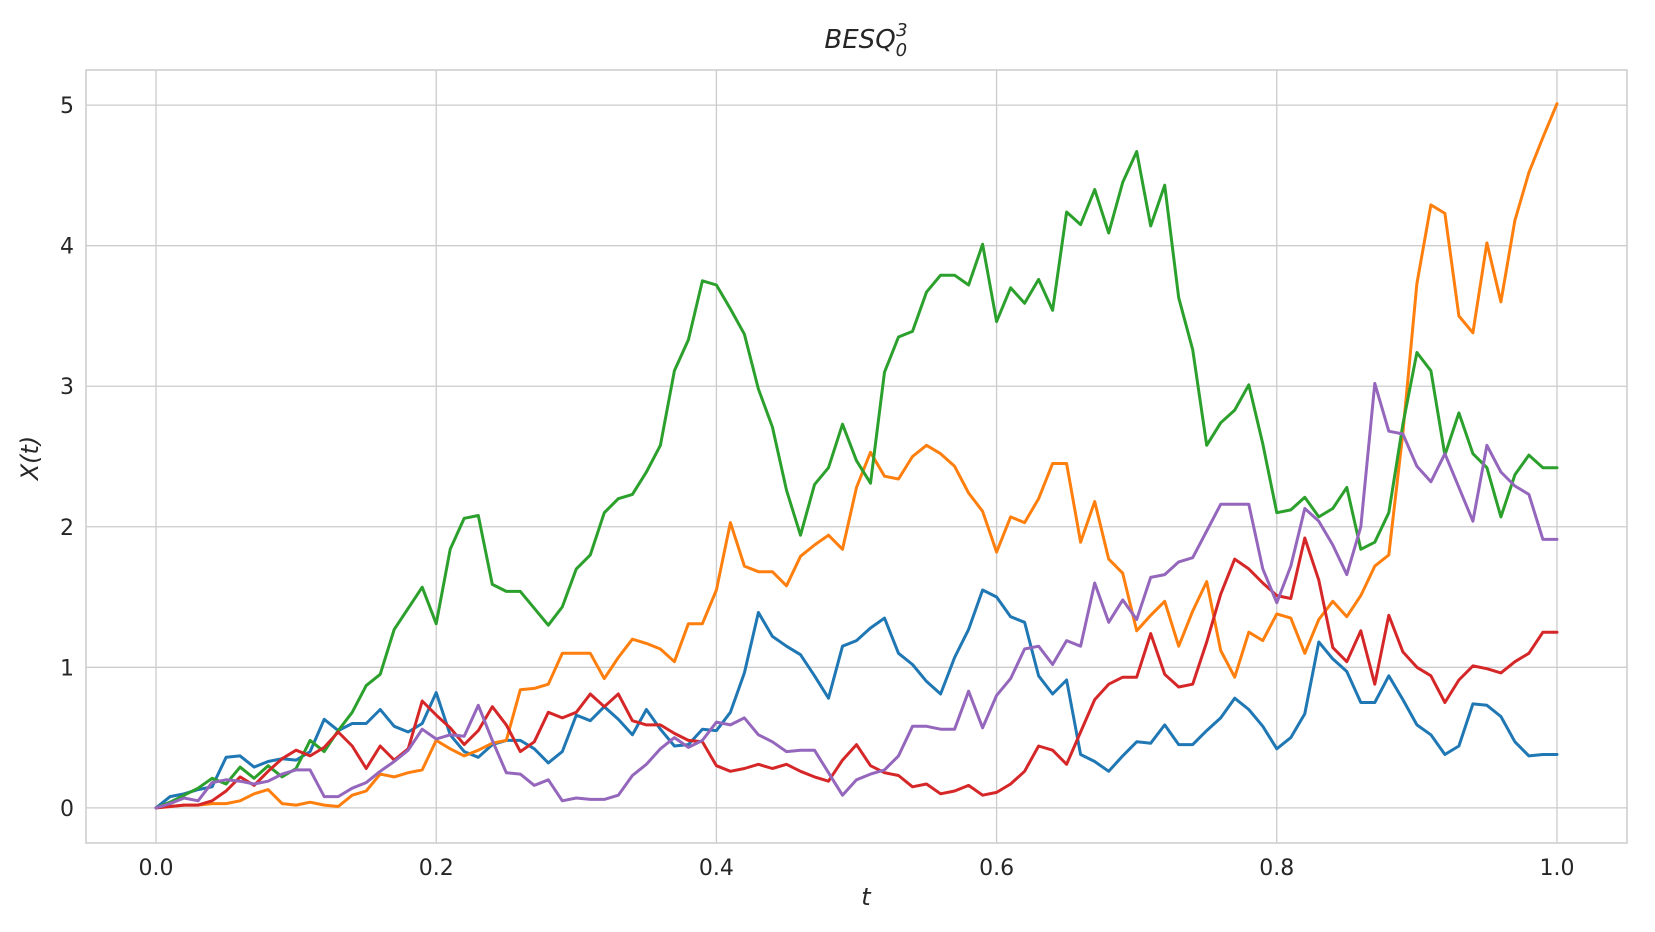  I want to click on y-axis-title: X(t), so click(30, 459).